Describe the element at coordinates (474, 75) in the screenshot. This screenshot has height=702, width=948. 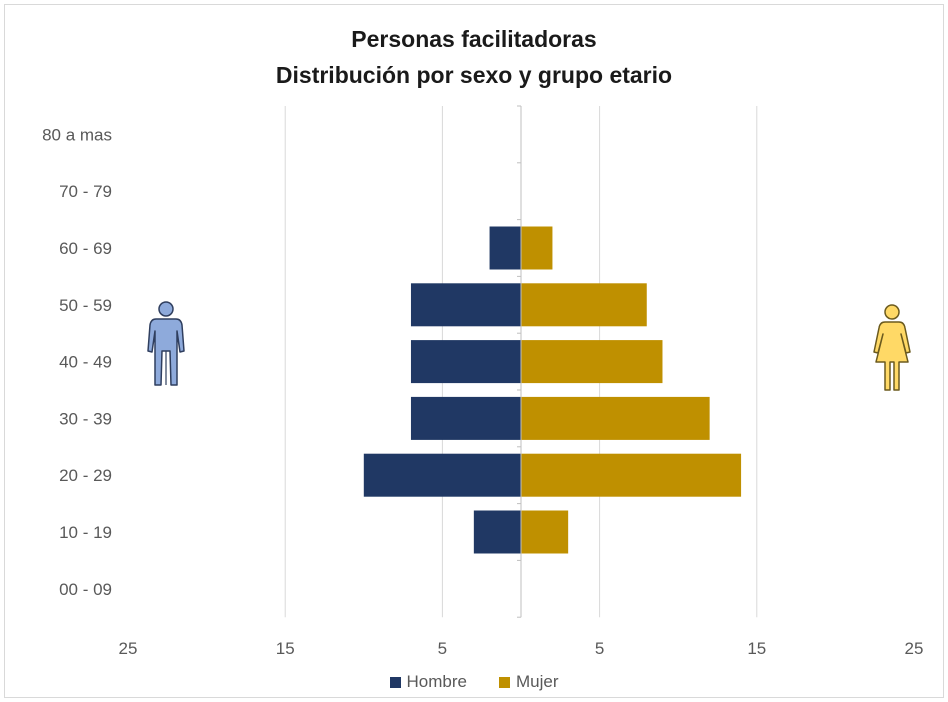
I see `chart-subtitle: Distribución por sexo y grupo etario` at that location.